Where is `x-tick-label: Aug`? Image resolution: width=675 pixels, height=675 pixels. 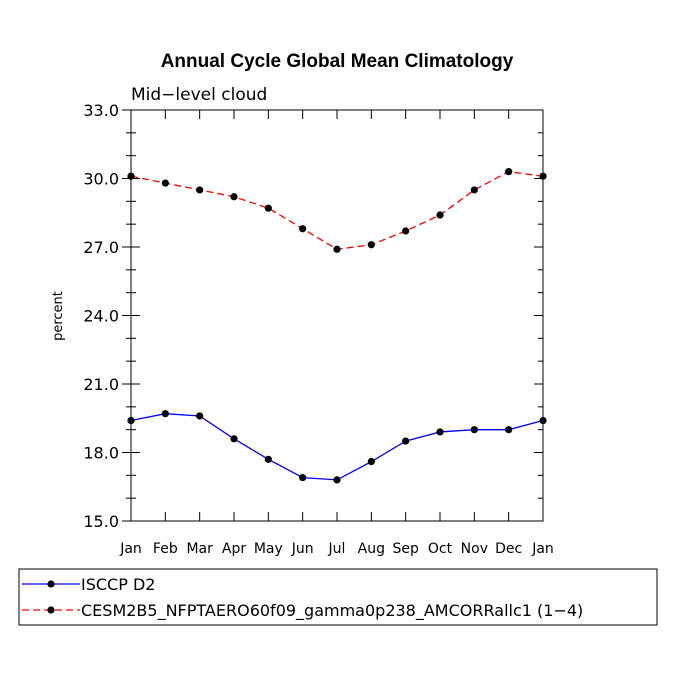 x-tick-label: Aug is located at coordinates (371, 549).